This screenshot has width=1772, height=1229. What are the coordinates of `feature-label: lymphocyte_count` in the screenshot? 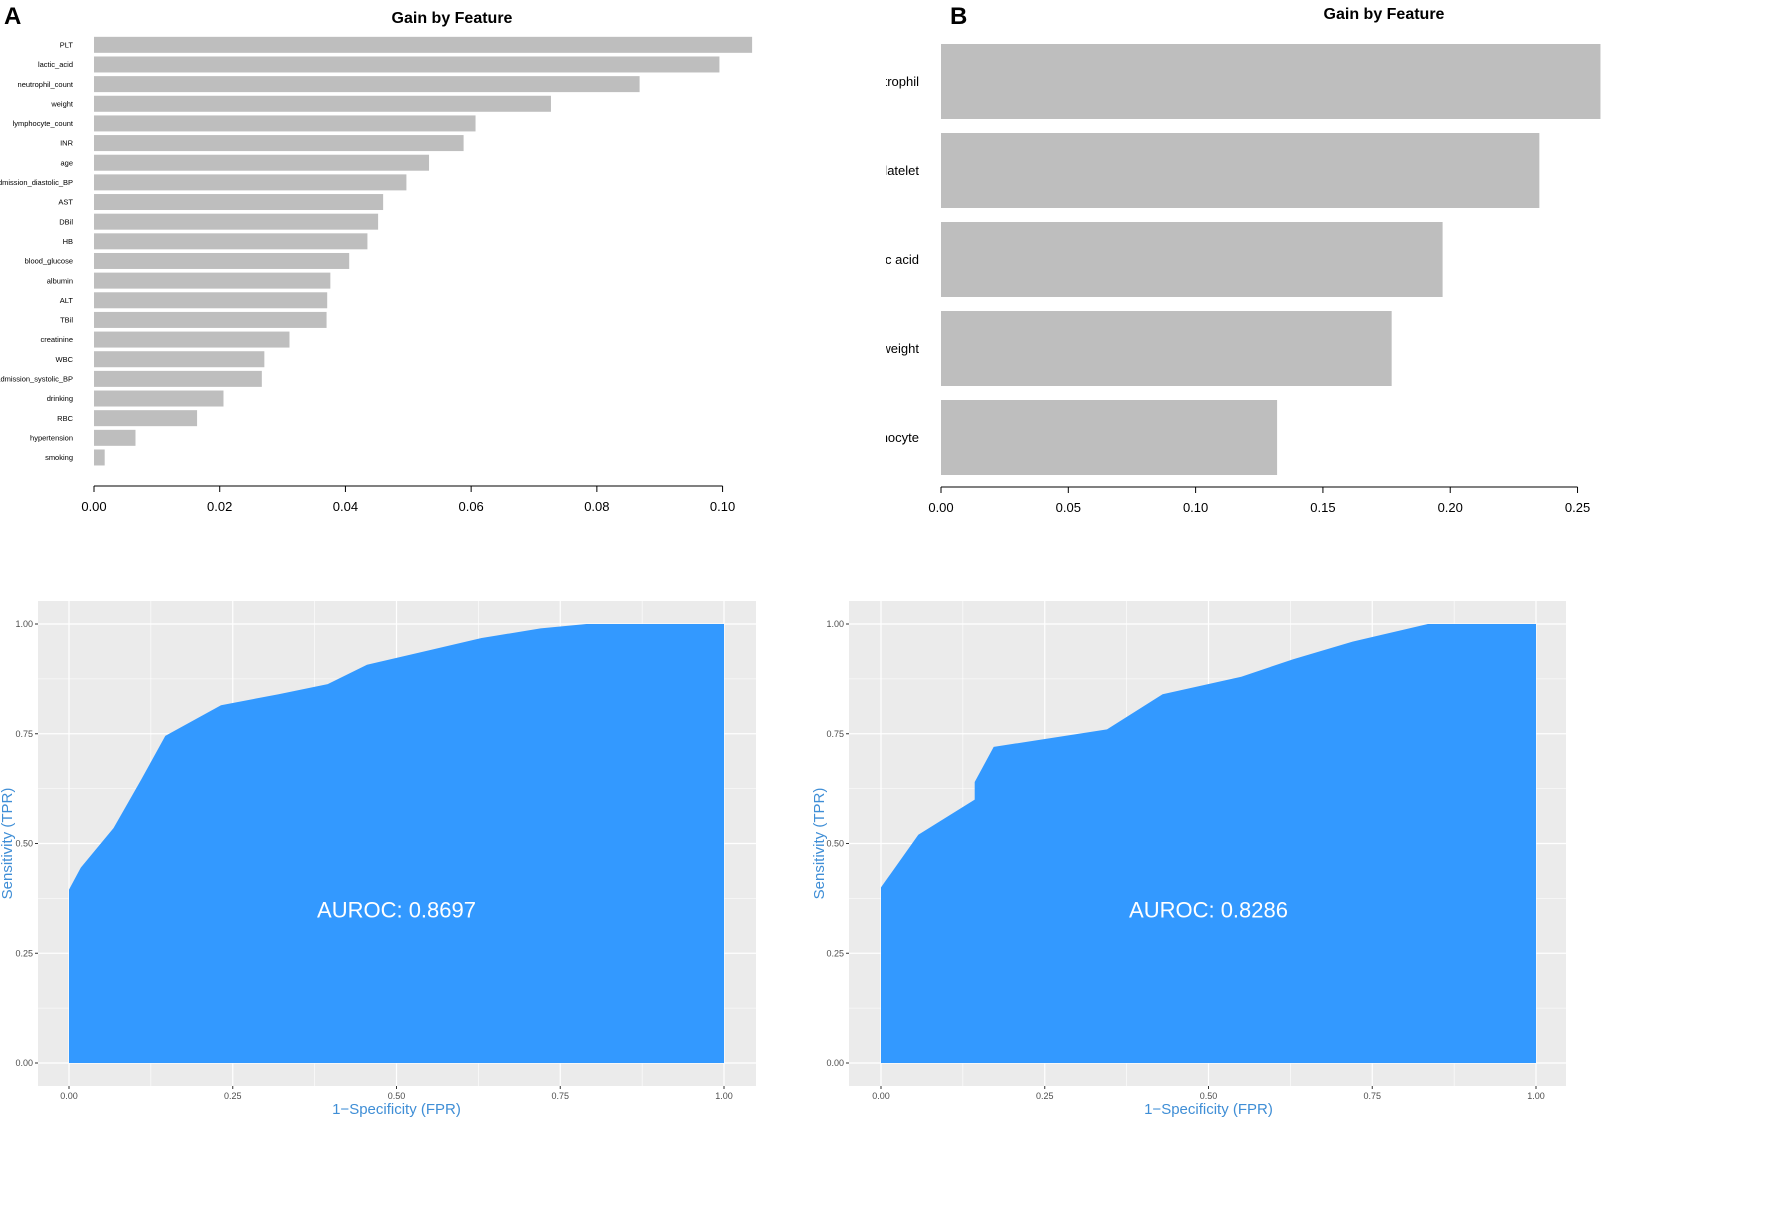 It's located at (43, 123).